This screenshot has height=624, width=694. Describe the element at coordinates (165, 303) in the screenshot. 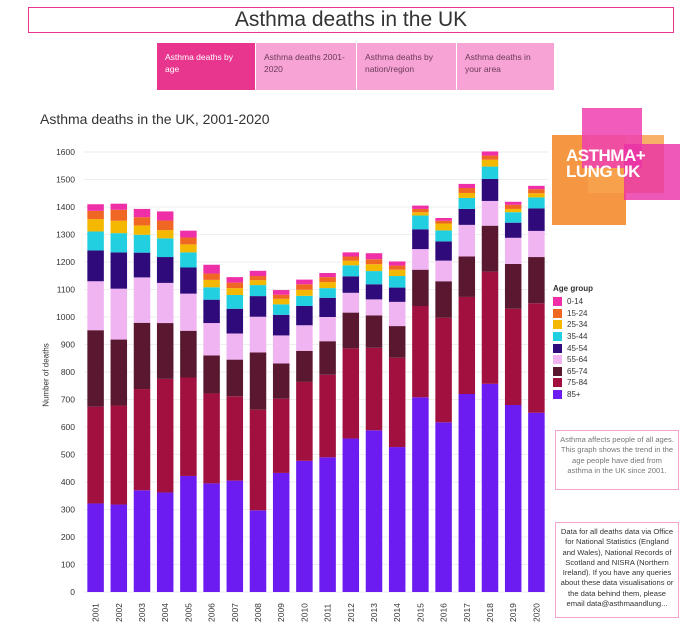

I see `bar-segment-55-64-2004` at that location.